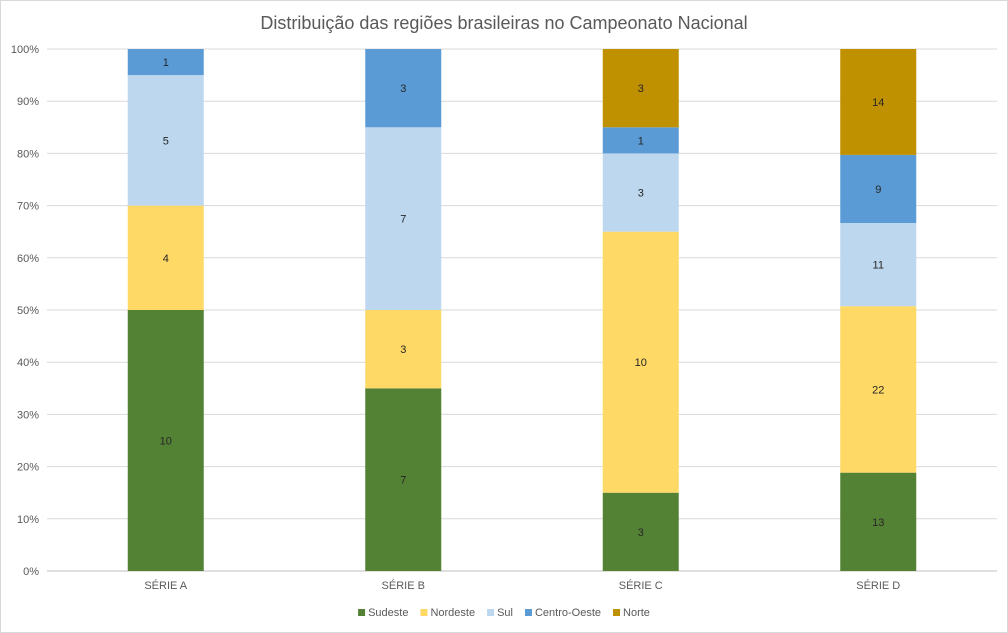 This screenshot has width=1008, height=633. What do you see at coordinates (25, 50) in the screenshot?
I see `y-tick-label: 100%` at bounding box center [25, 50].